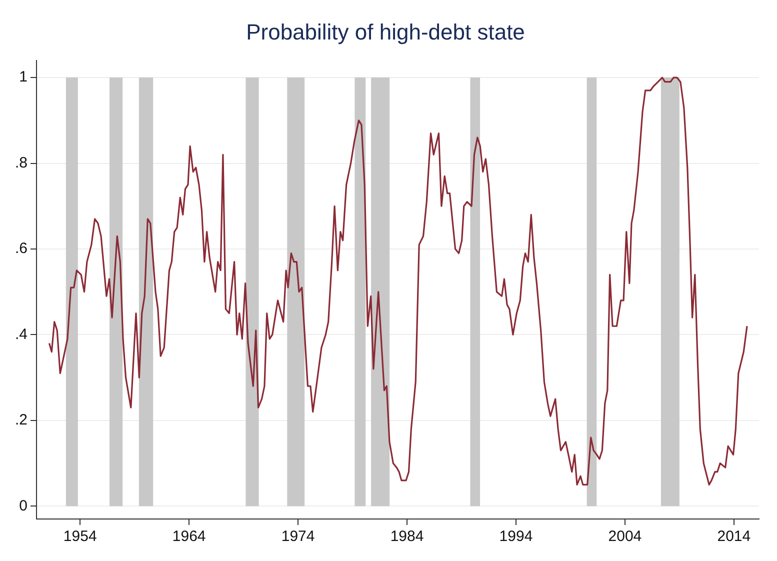 The height and width of the screenshot is (561, 777). What do you see at coordinates (21, 163) in the screenshot?
I see `y-tick-label: .8` at bounding box center [21, 163].